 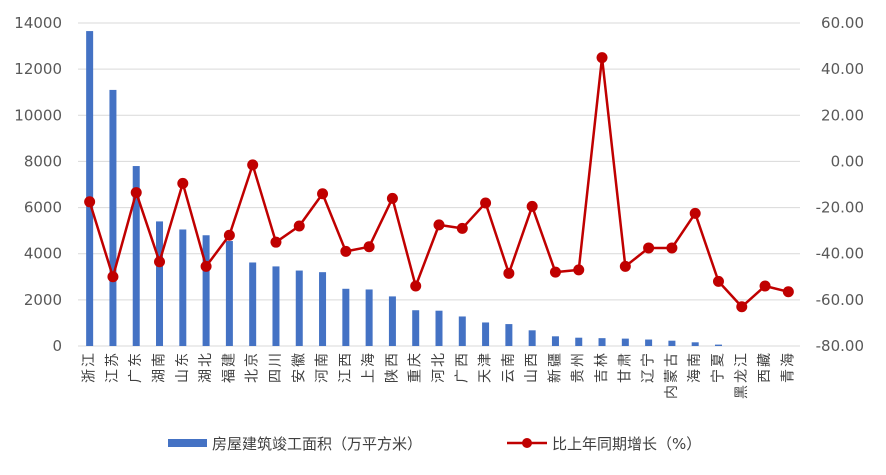 What do you see at coordinates (625, 360) in the screenshot?
I see `category-char: 肃` at bounding box center [625, 360].